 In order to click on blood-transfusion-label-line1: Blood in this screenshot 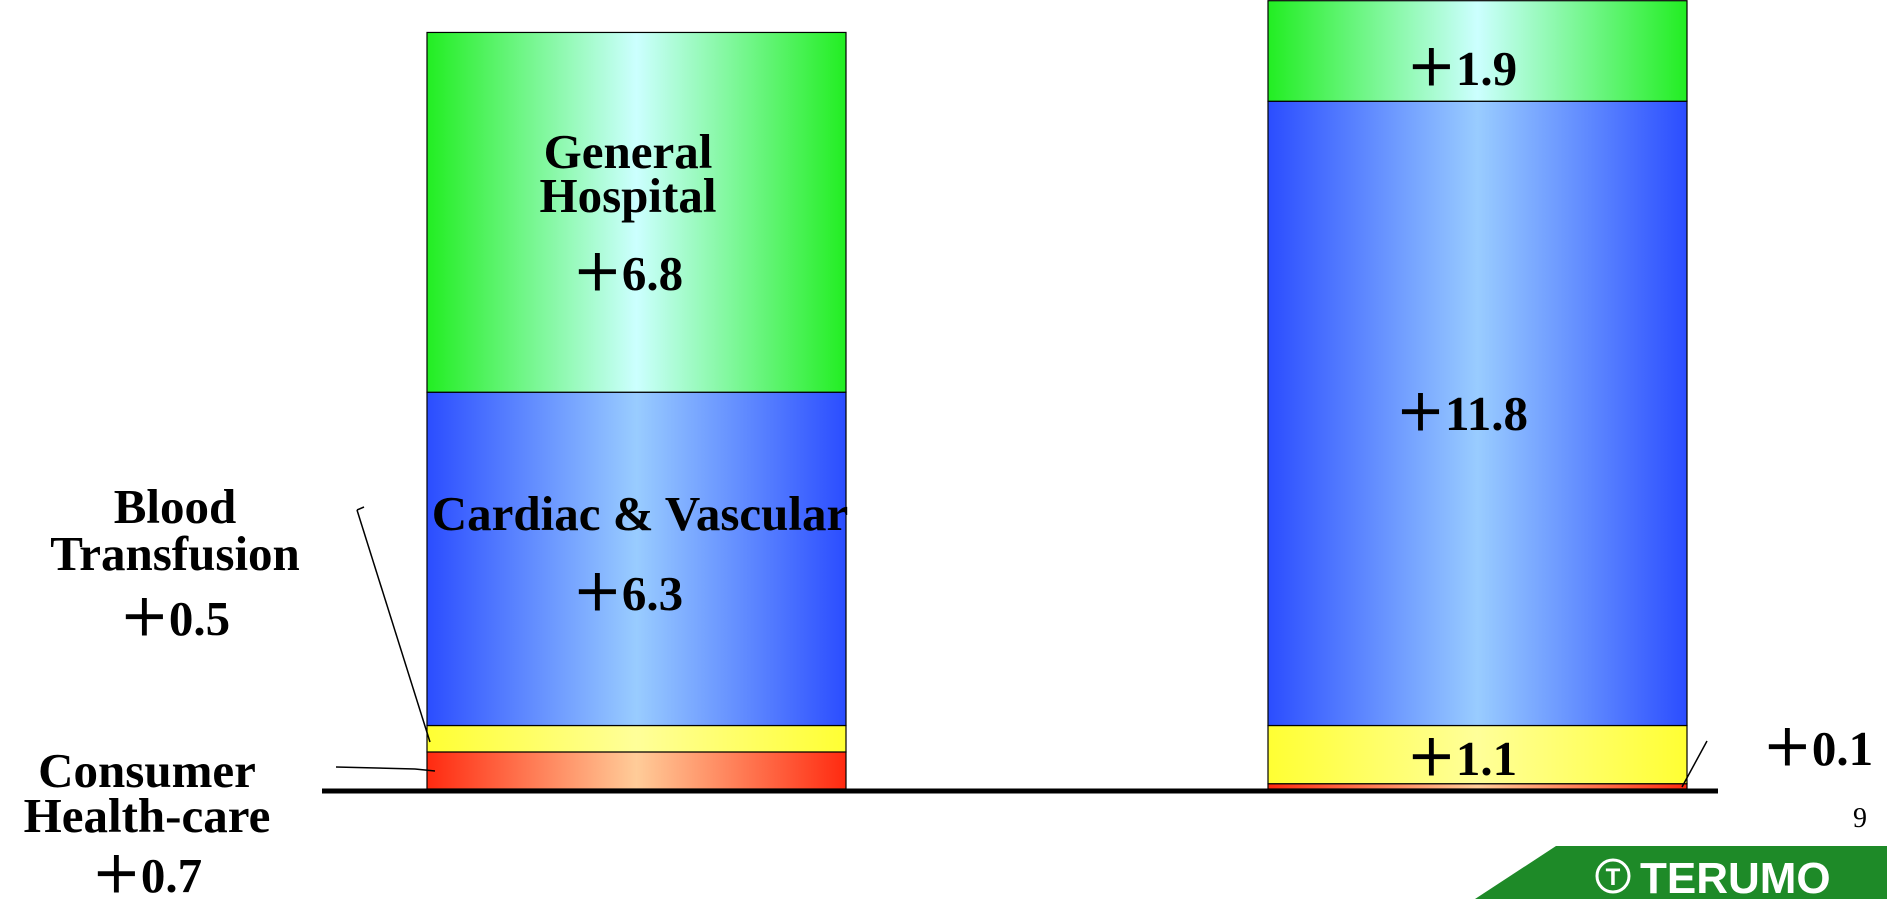, I will do `click(175, 506)`.